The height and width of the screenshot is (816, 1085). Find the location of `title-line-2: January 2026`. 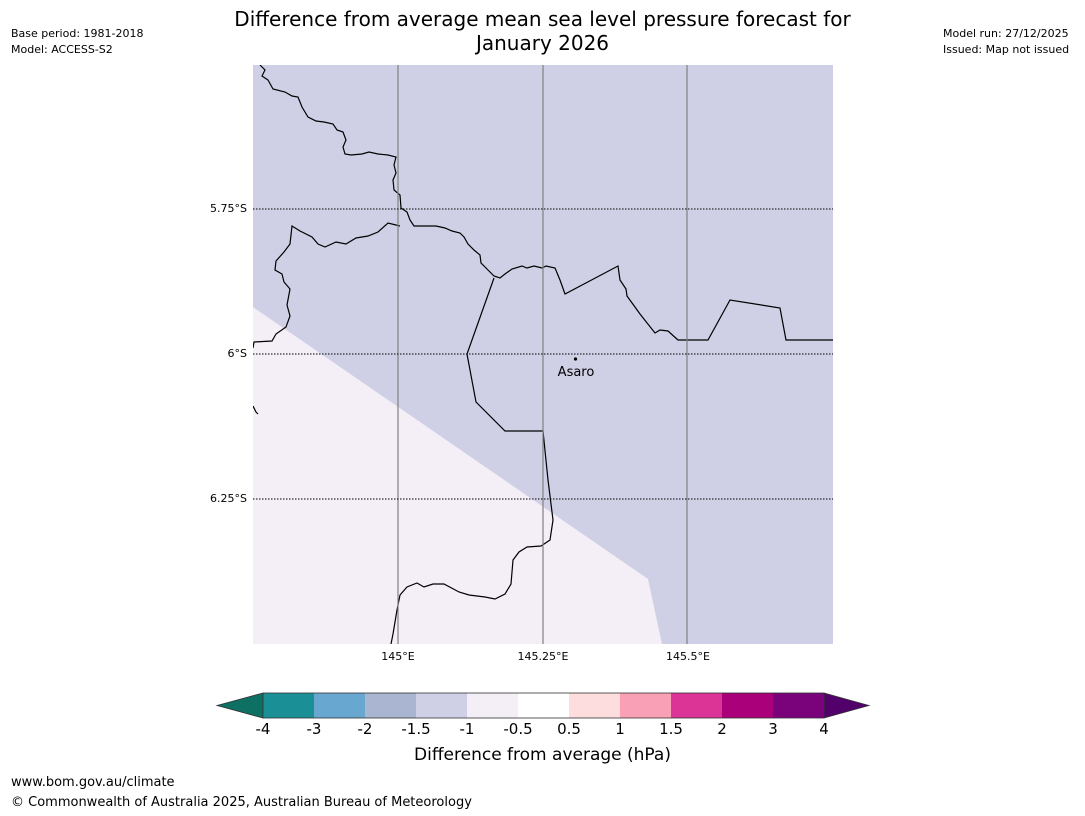

title-line-2: January 2026 is located at coordinates (542, 43).